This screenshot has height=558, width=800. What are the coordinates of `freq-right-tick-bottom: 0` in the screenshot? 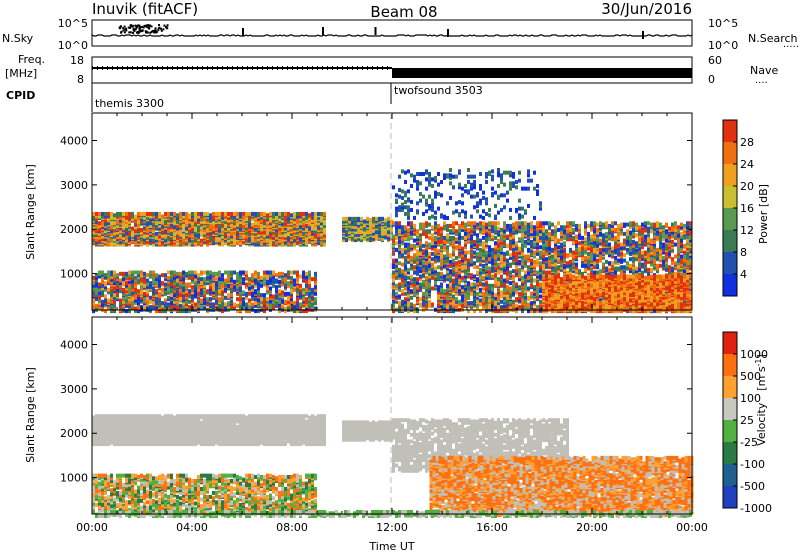 It's located at (711, 79).